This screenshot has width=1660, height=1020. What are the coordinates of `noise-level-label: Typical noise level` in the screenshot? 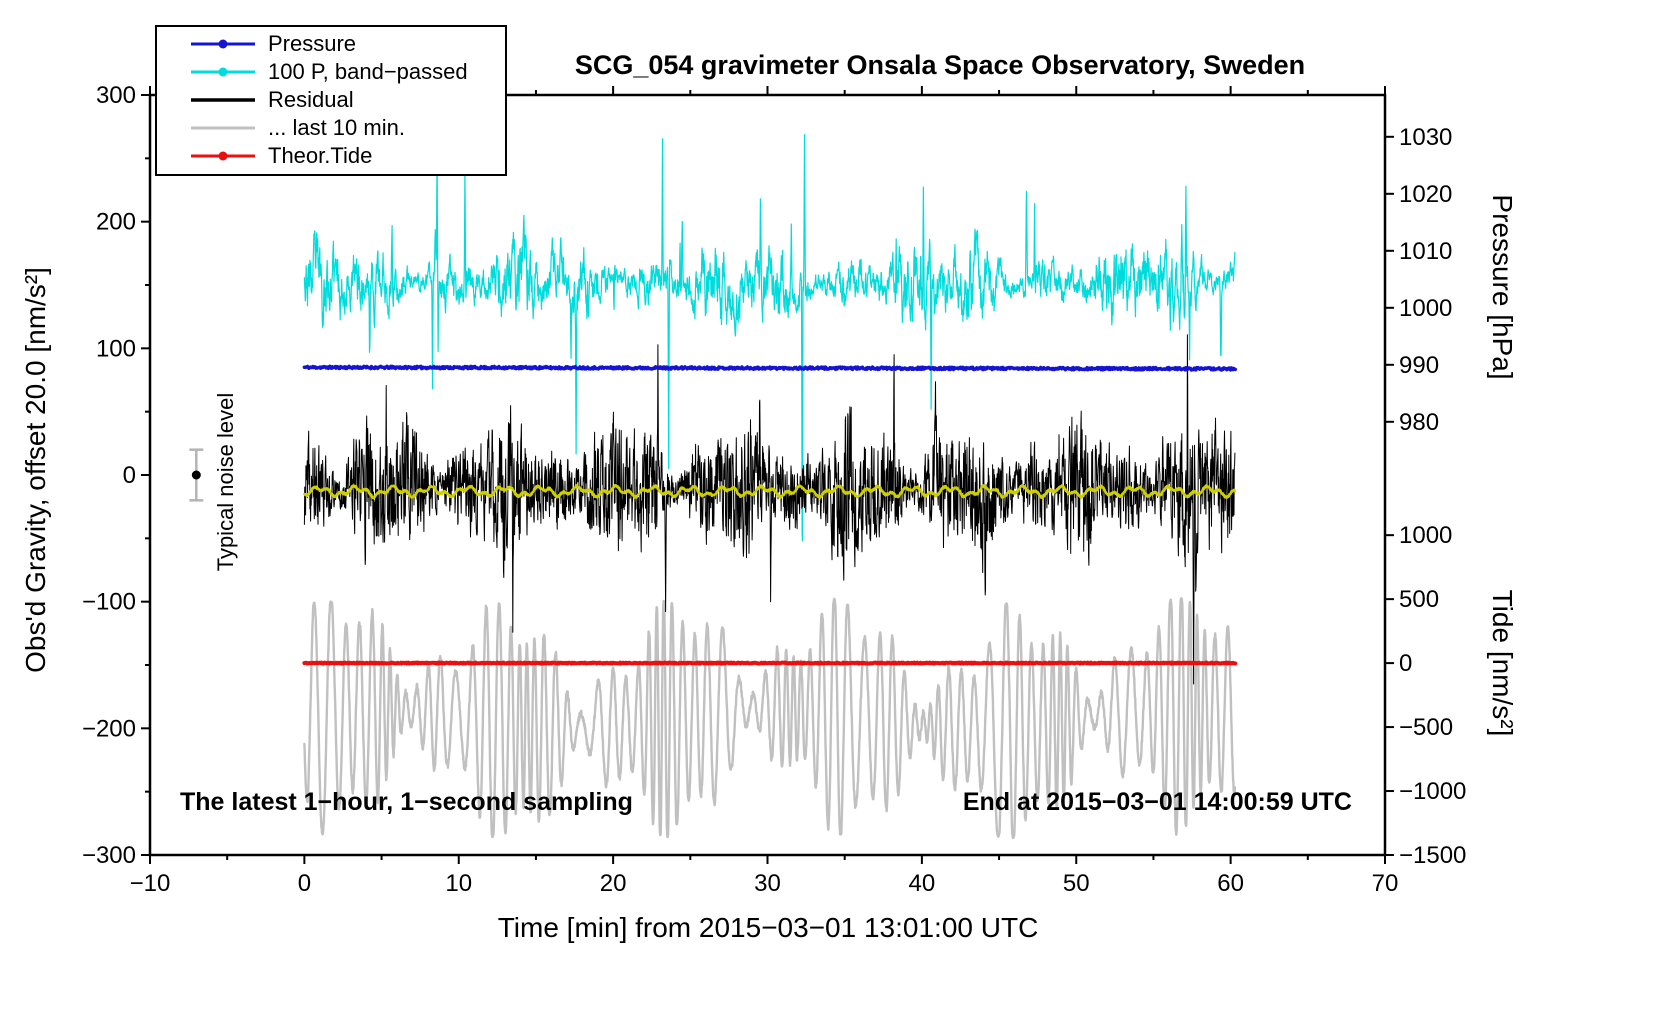 It's located at (225, 482).